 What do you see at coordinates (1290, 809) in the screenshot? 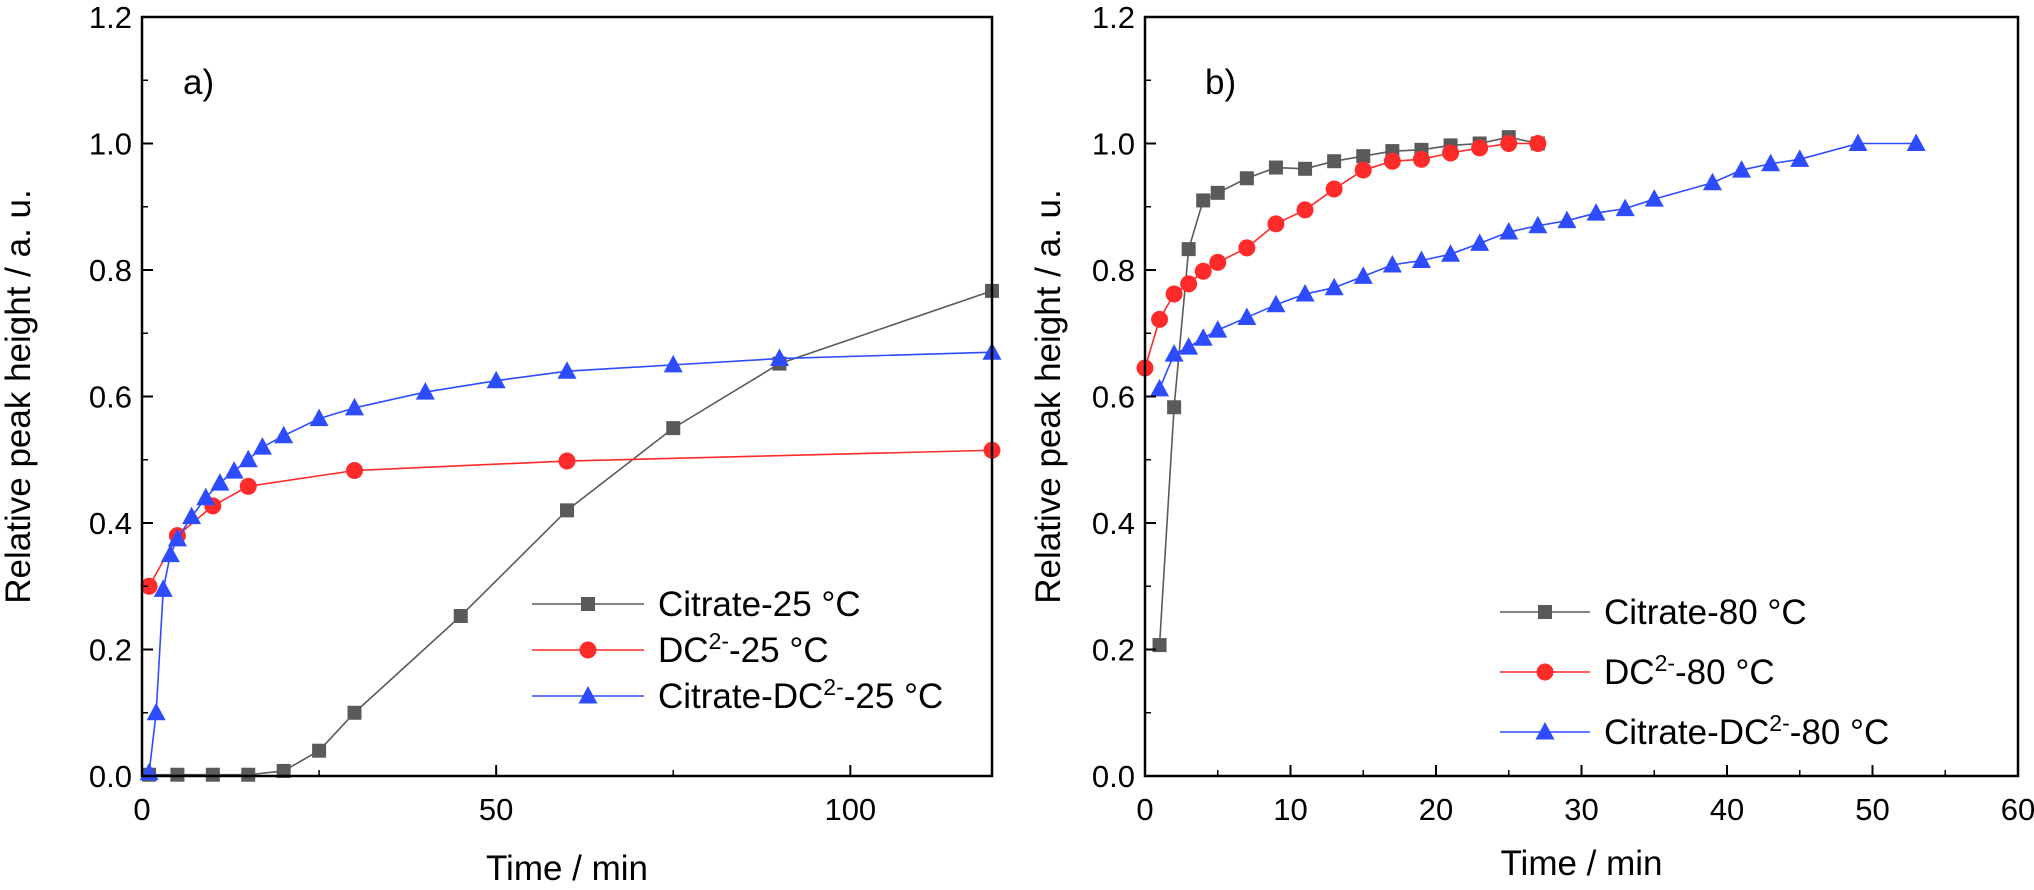
I see `x-tick-label: 10` at bounding box center [1290, 809].